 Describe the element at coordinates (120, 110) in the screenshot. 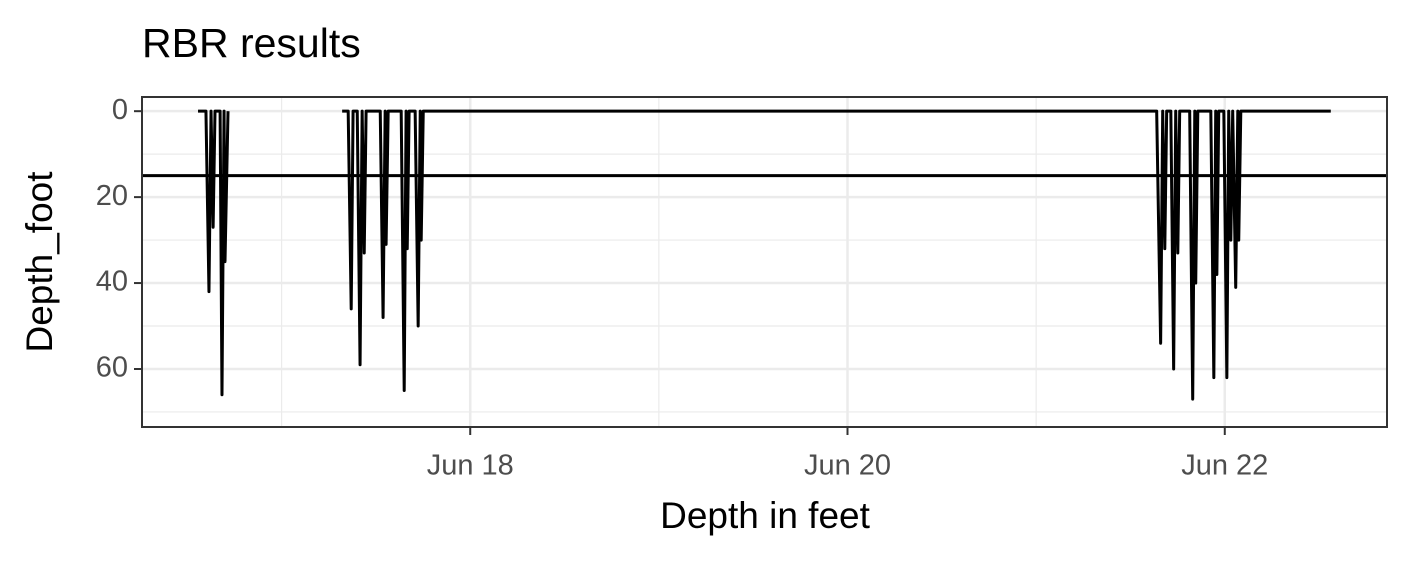

I see `y-tick-label: 0` at that location.